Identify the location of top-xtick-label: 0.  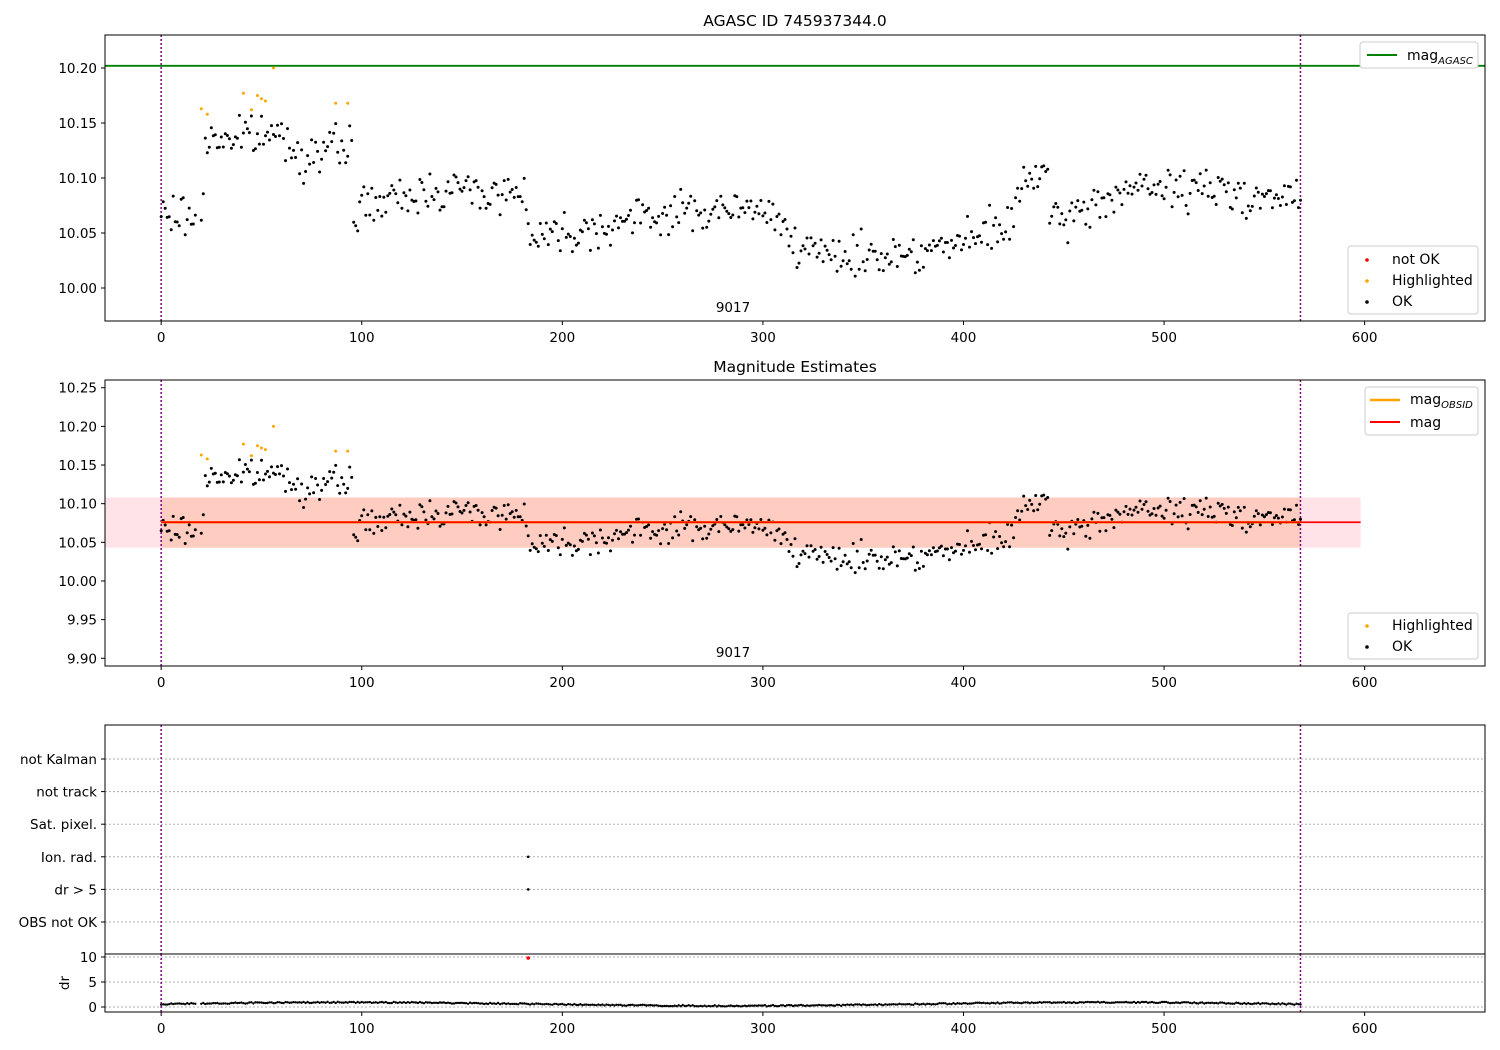
(161, 338).